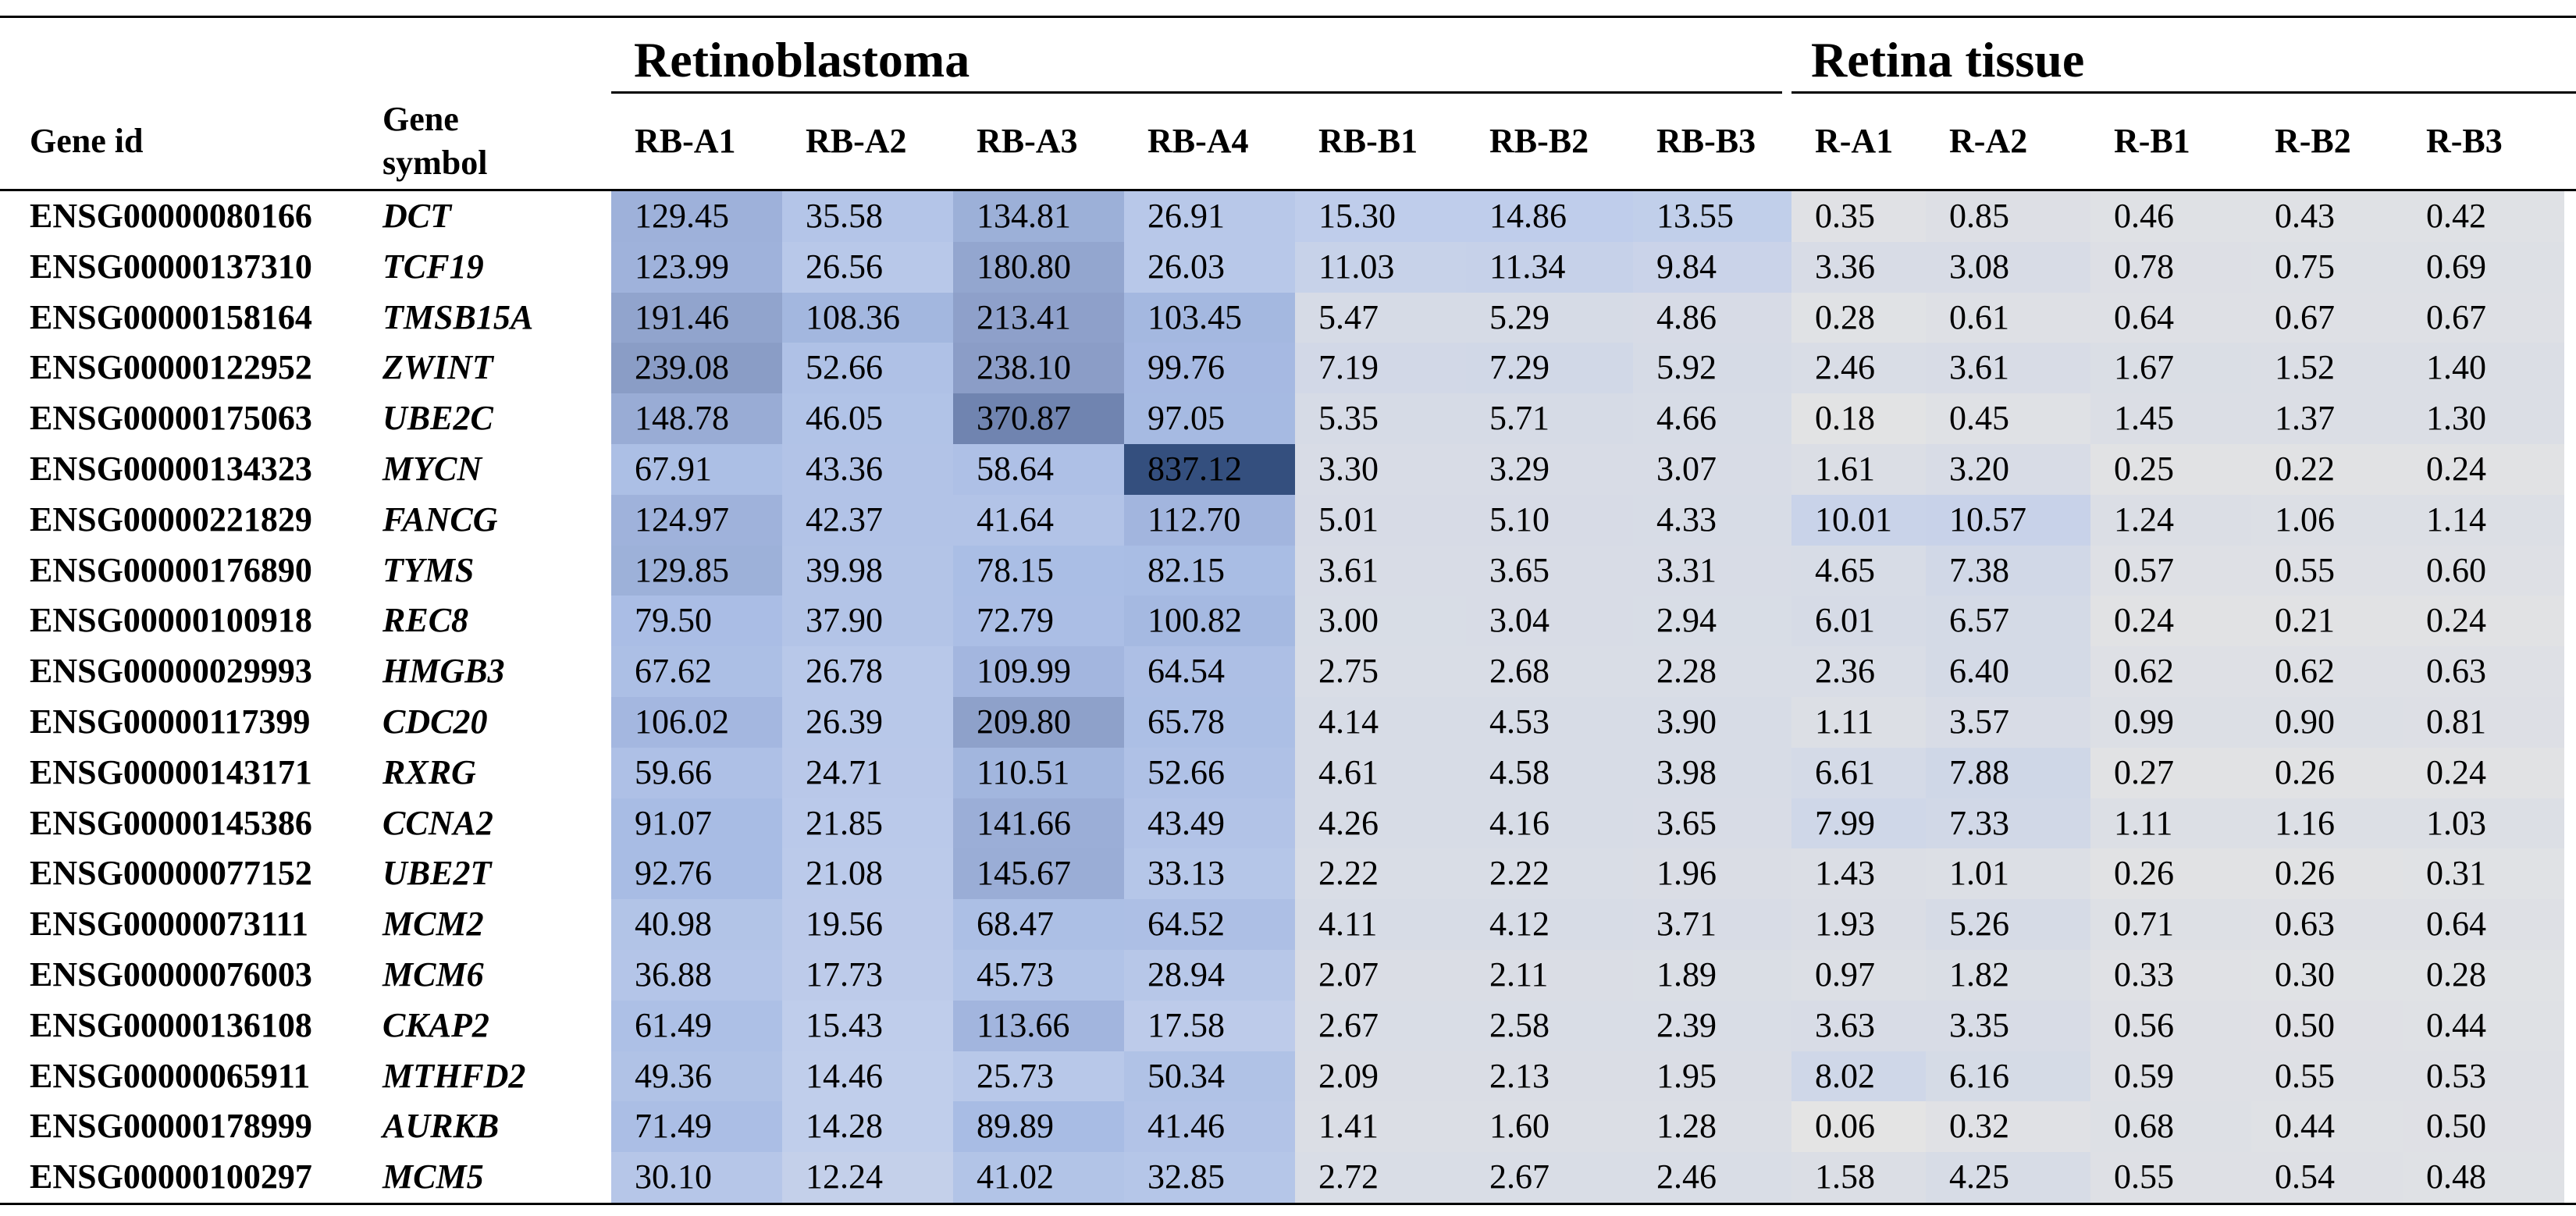  I want to click on value: 0.28, so click(2456, 974).